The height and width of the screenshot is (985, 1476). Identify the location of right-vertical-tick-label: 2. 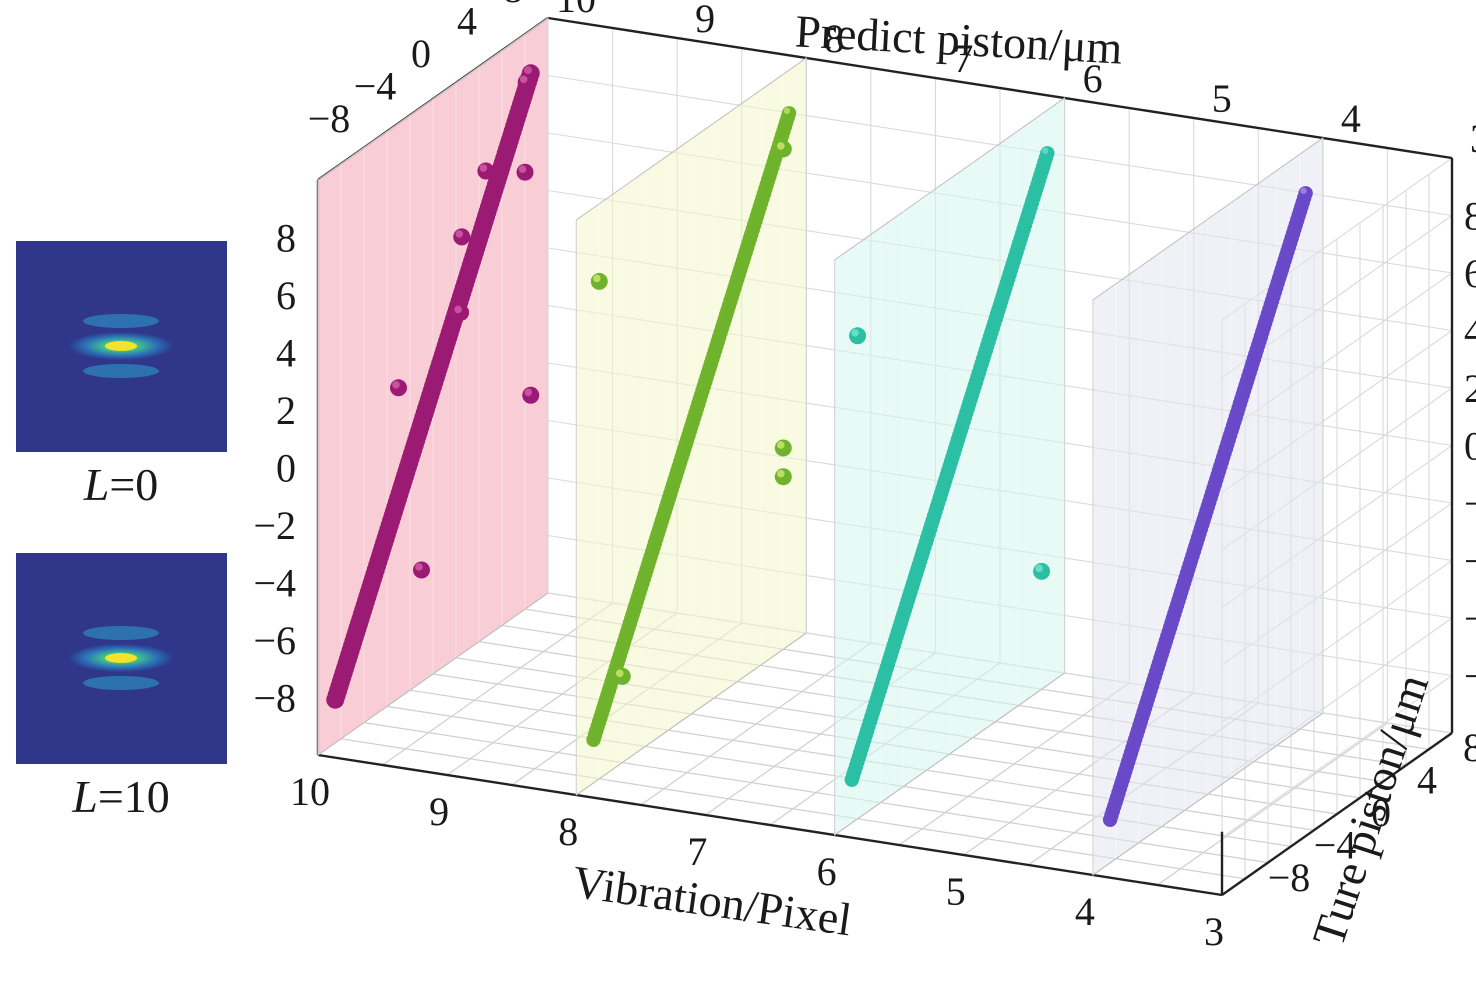
(1470, 388).